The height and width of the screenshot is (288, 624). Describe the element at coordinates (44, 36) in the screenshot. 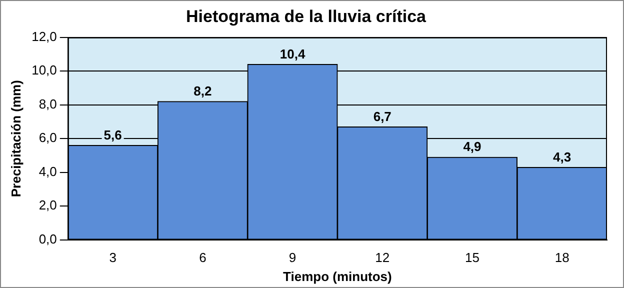

I see `y-tick-label: 12,0` at that location.